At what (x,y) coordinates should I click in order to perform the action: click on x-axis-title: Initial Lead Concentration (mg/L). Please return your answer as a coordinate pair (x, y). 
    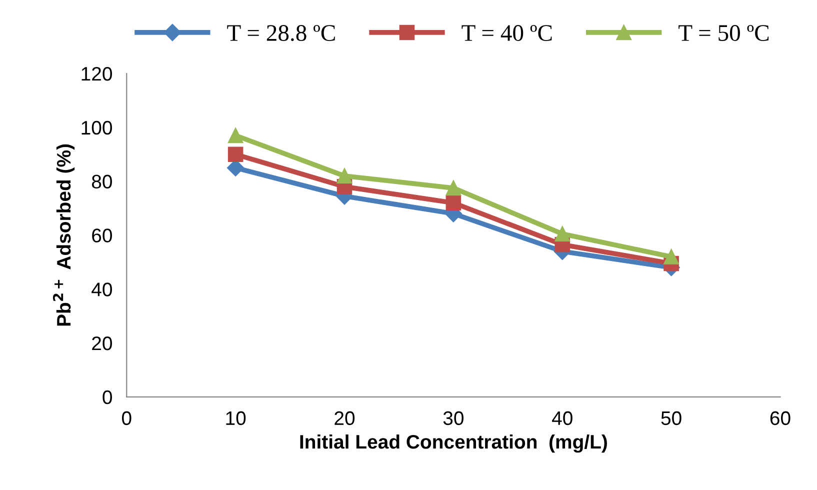
    Looking at the image, I should click on (453, 443).